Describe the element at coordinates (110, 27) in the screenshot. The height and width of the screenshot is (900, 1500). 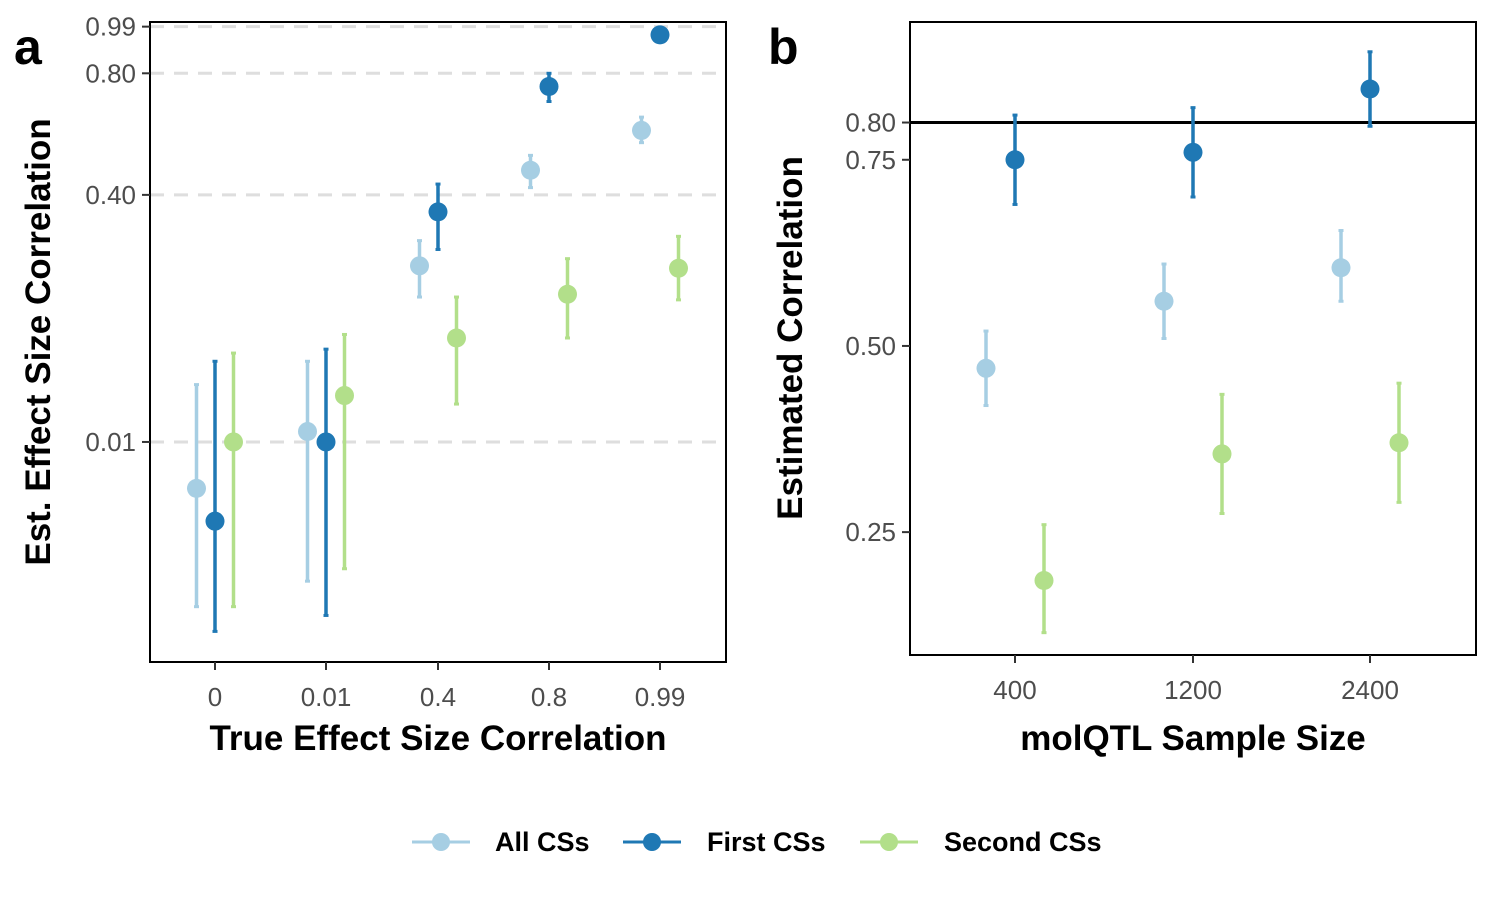
I see `y-tick-label: 0.99` at that location.